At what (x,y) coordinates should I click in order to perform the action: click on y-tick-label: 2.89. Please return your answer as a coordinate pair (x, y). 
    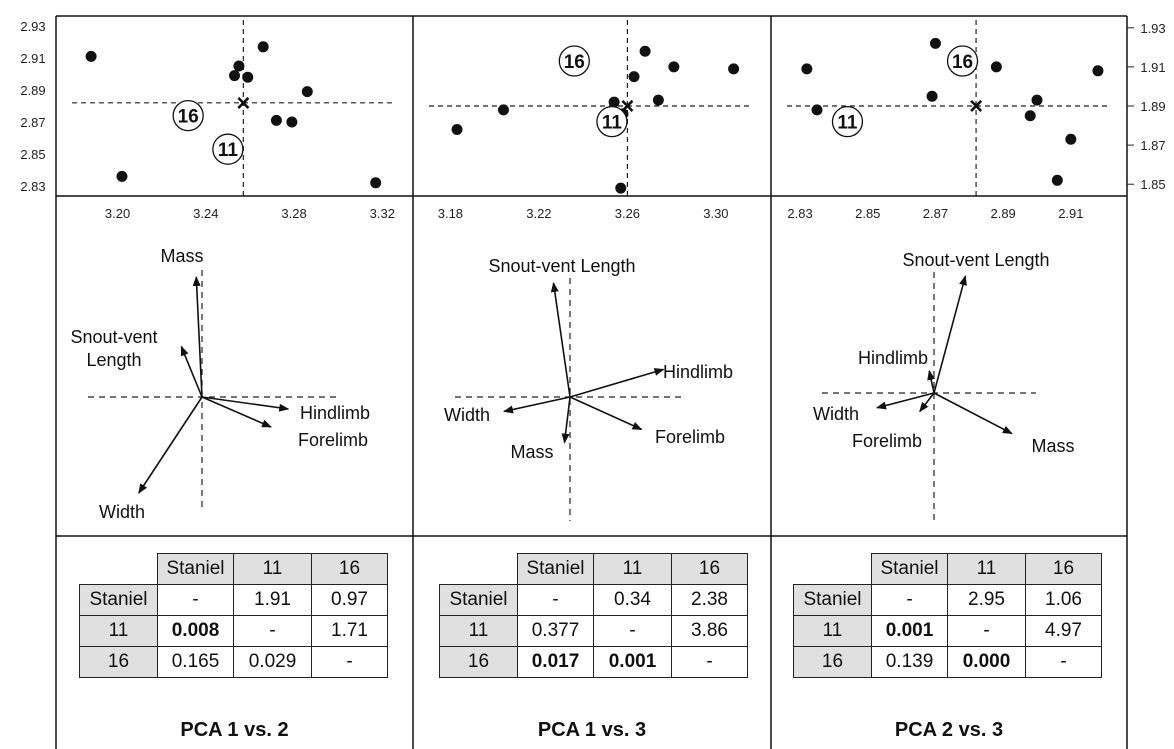
    Looking at the image, I should click on (32, 90).